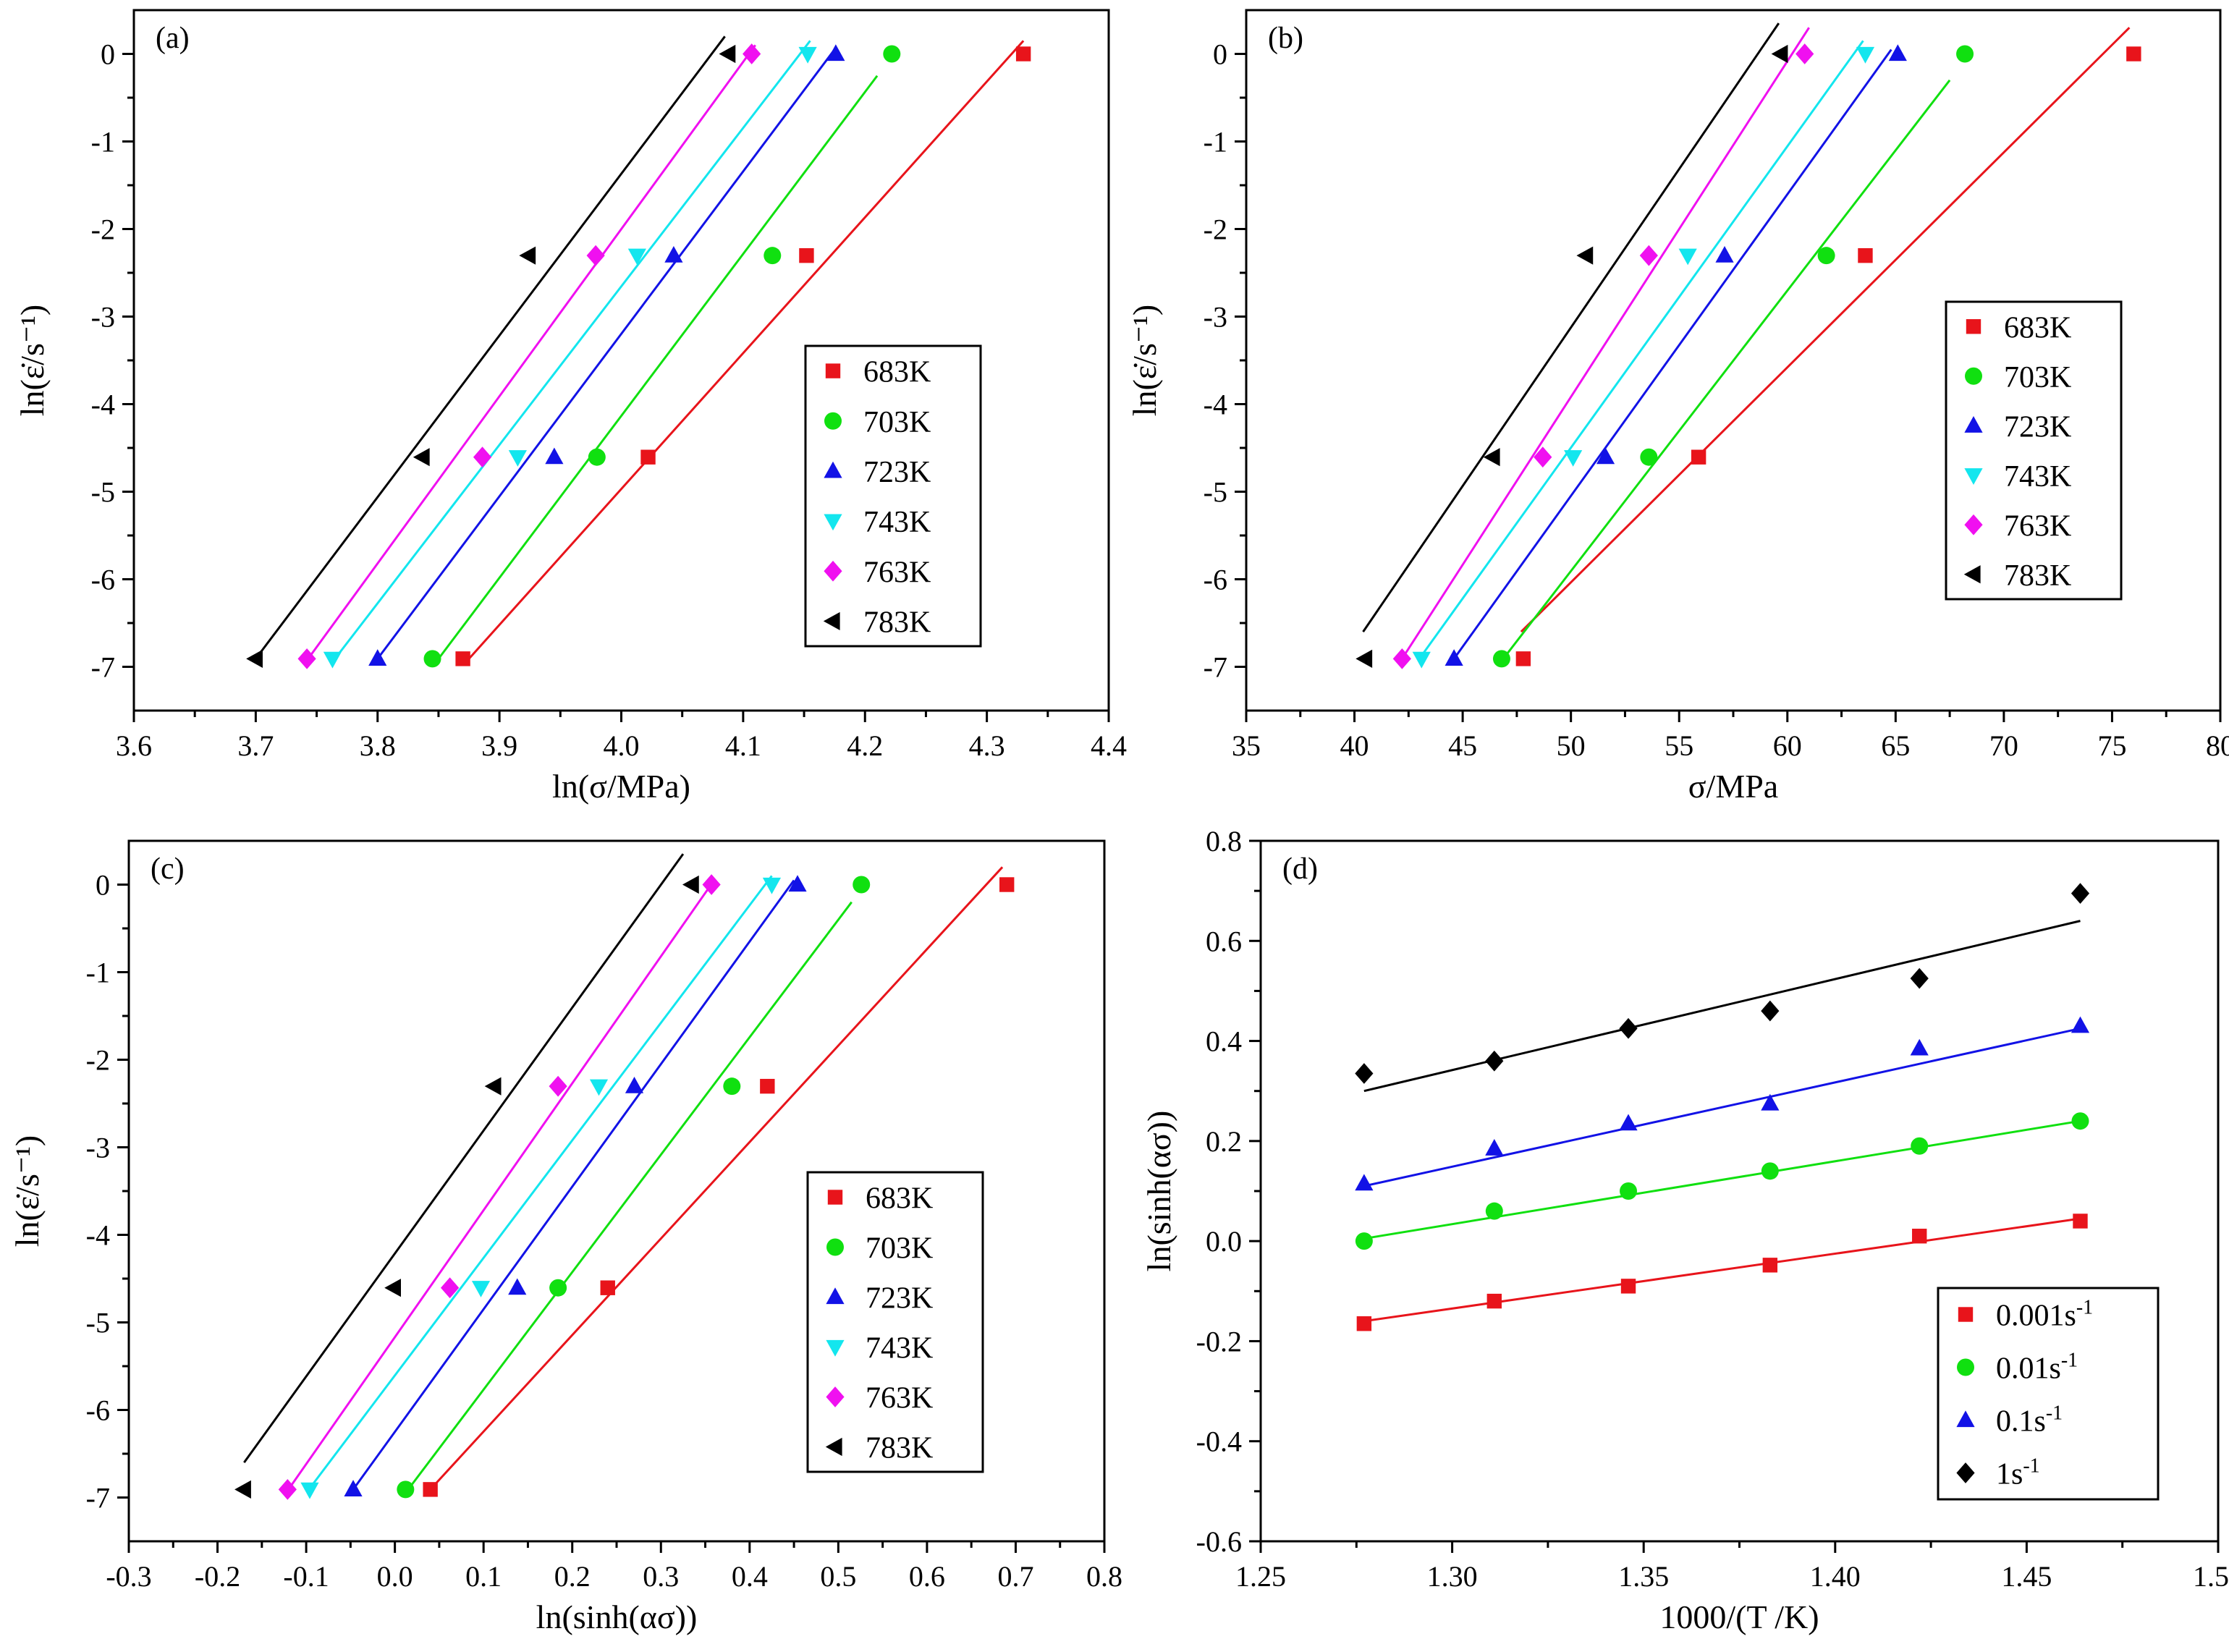  I want to click on x-tick-label: 0.0, so click(395, 1576).